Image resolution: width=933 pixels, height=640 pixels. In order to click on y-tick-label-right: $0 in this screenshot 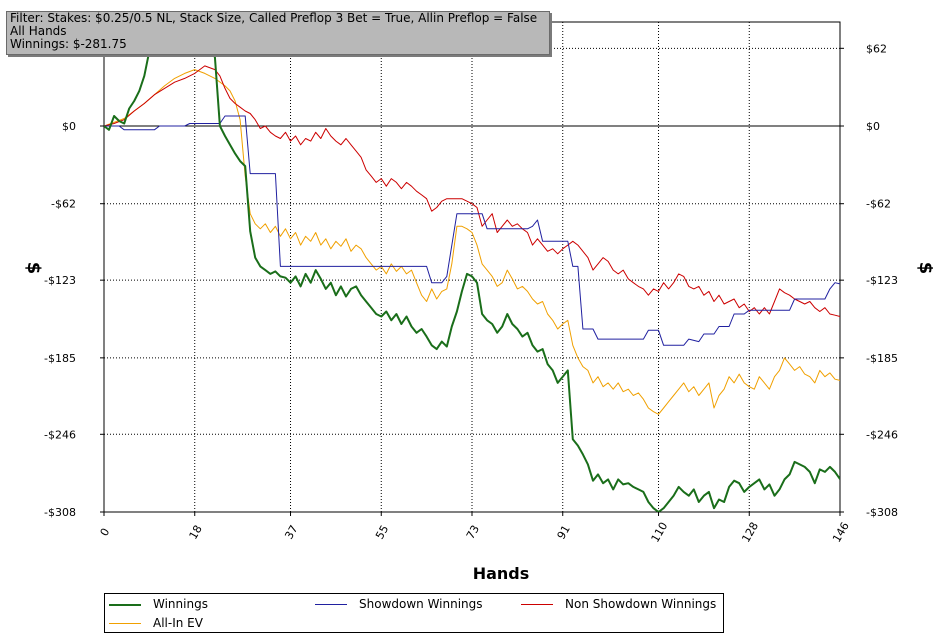, I will do `click(873, 126)`.